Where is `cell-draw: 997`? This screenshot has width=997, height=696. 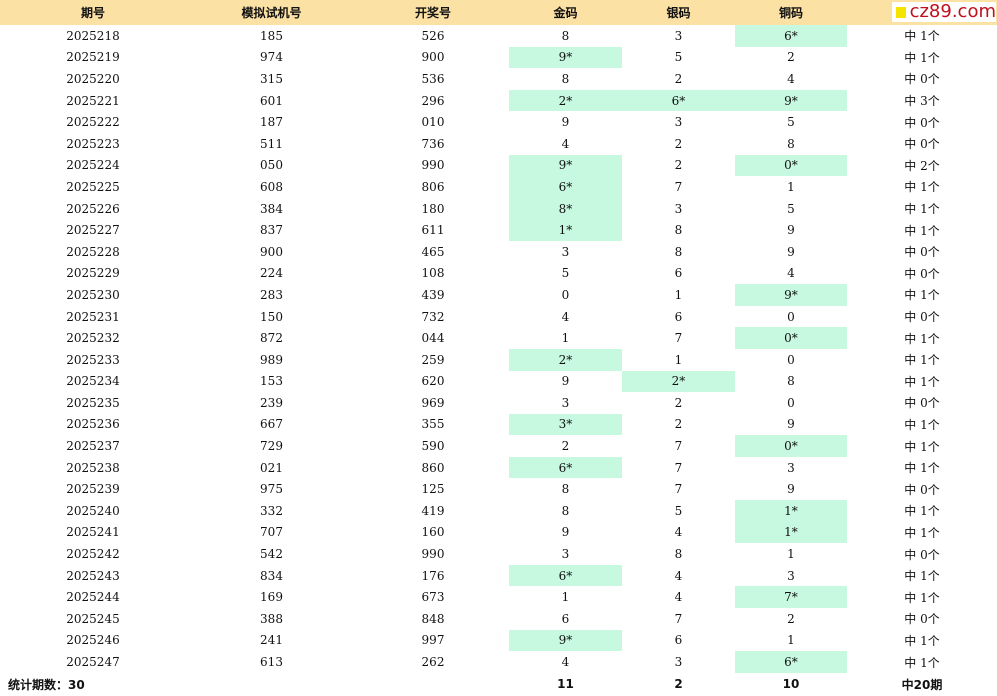
cell-draw: 997 is located at coordinates (433, 640).